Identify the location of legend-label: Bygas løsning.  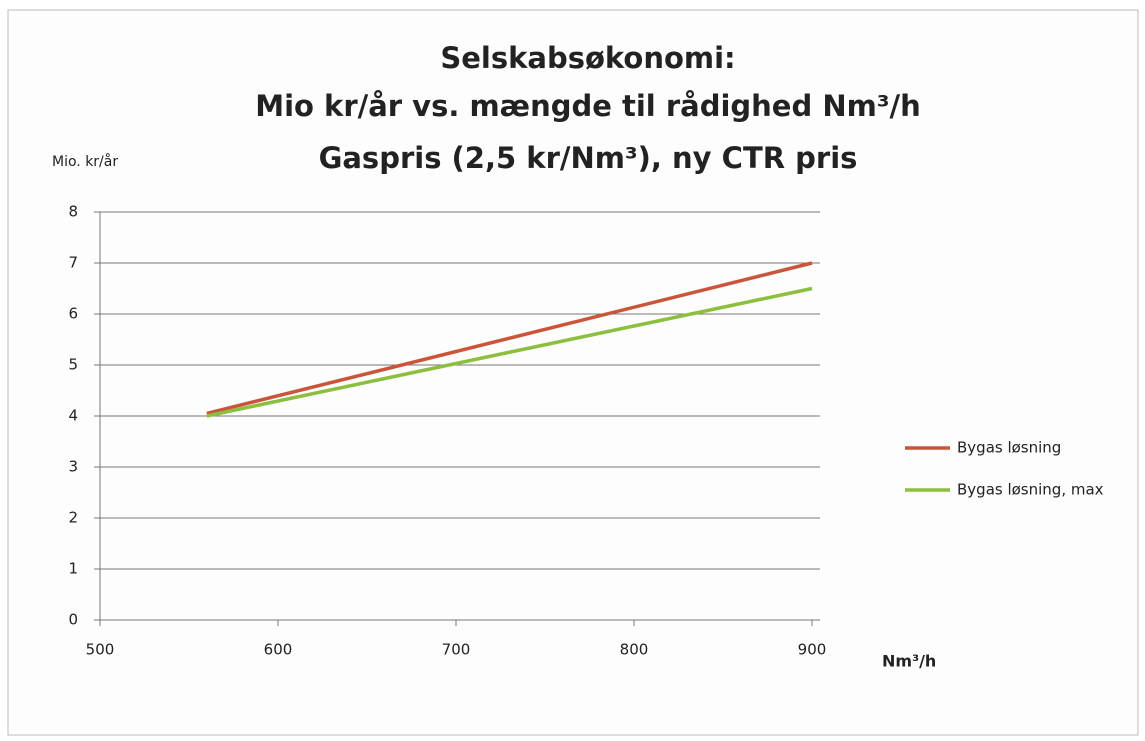
(1009, 448).